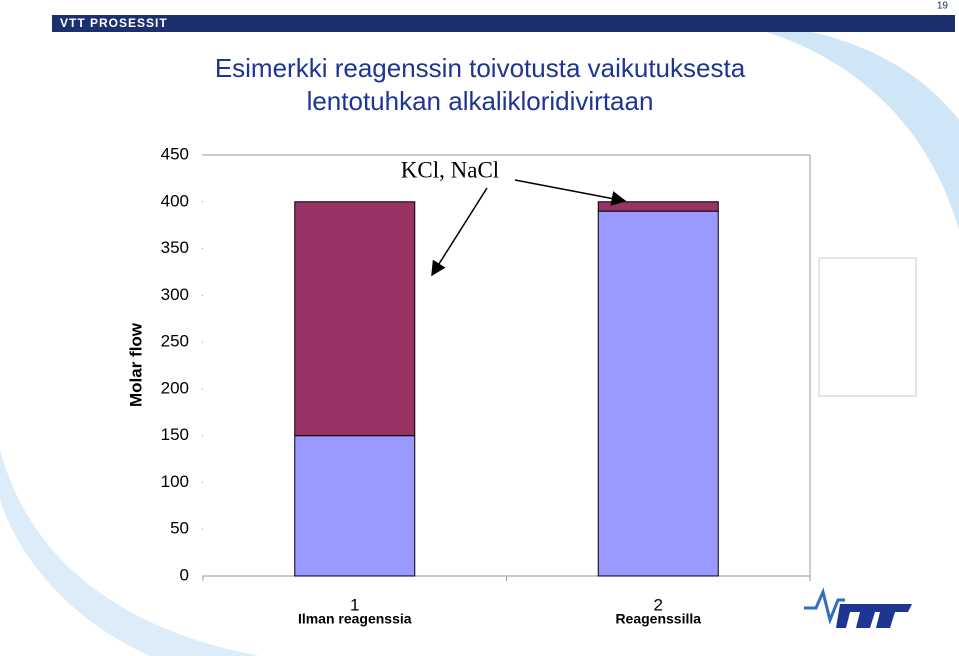 The width and height of the screenshot is (959, 656). Describe the element at coordinates (175, 434) in the screenshot. I see `y-tick-label: 150` at that location.